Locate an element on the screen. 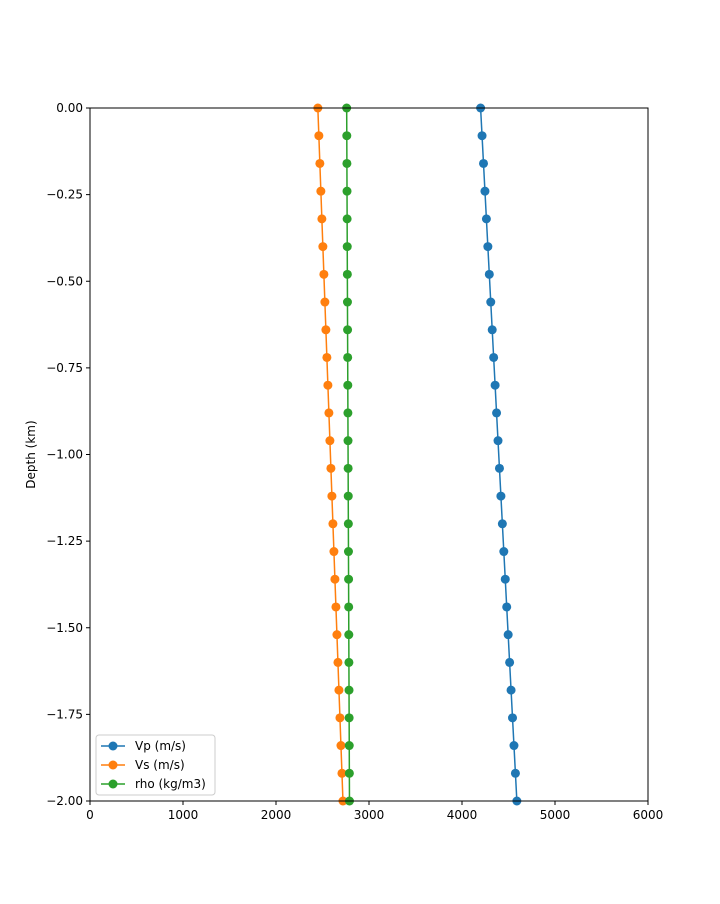  y-tick-label: 0.00 is located at coordinates (69, 108).